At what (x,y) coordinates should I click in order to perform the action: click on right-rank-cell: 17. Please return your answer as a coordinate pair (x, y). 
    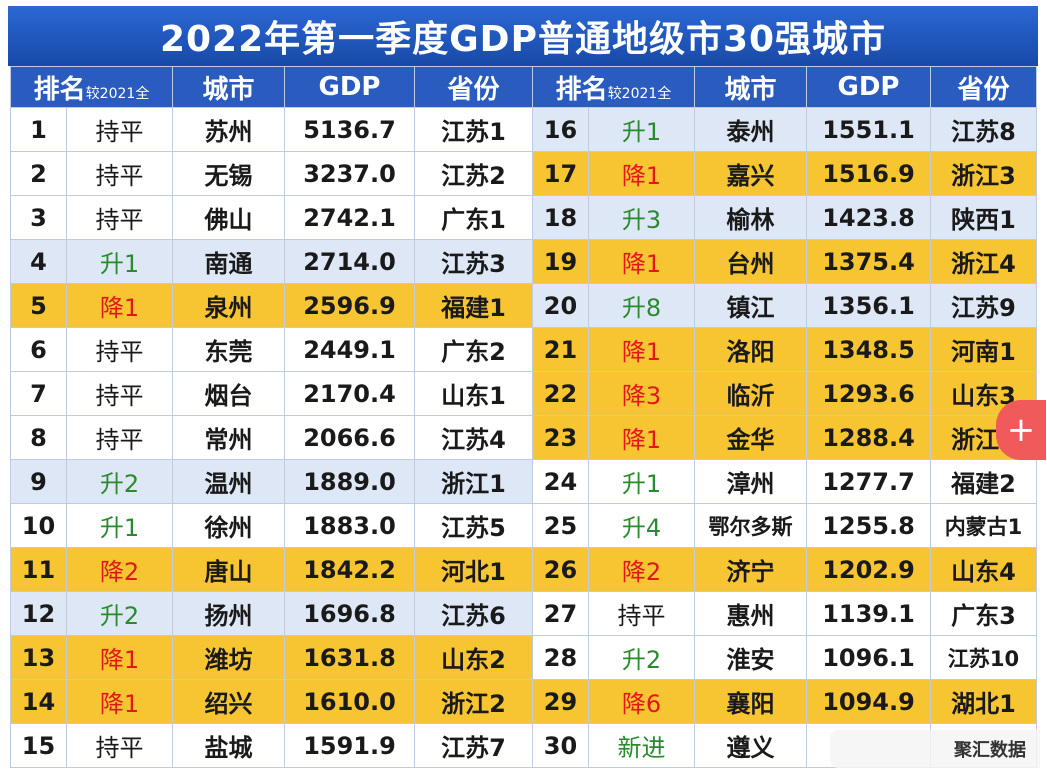
    Looking at the image, I should click on (560, 173).